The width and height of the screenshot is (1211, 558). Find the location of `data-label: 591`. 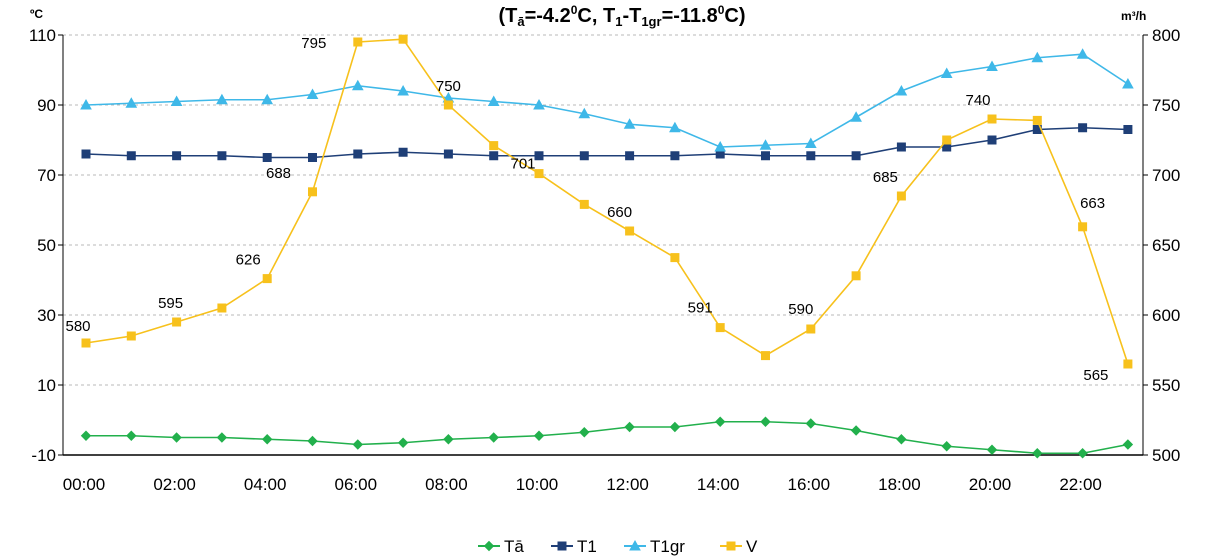

data-label: 591 is located at coordinates (700, 308).